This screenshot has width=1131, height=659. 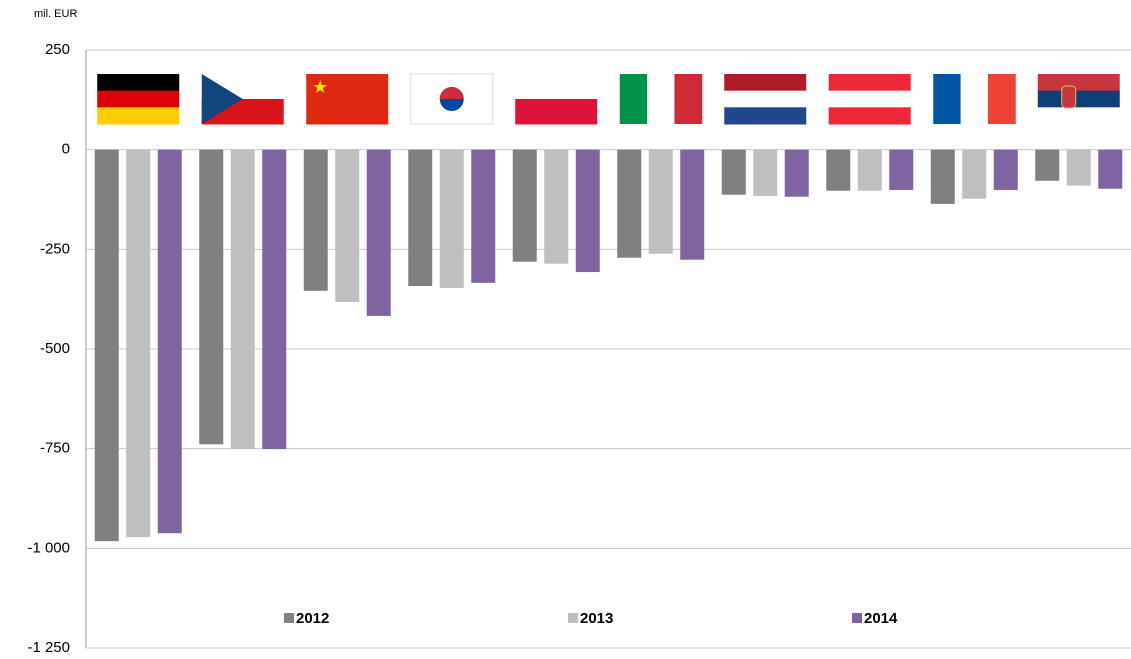 What do you see at coordinates (312, 618) in the screenshot?
I see `legend-label: 2012` at bounding box center [312, 618].